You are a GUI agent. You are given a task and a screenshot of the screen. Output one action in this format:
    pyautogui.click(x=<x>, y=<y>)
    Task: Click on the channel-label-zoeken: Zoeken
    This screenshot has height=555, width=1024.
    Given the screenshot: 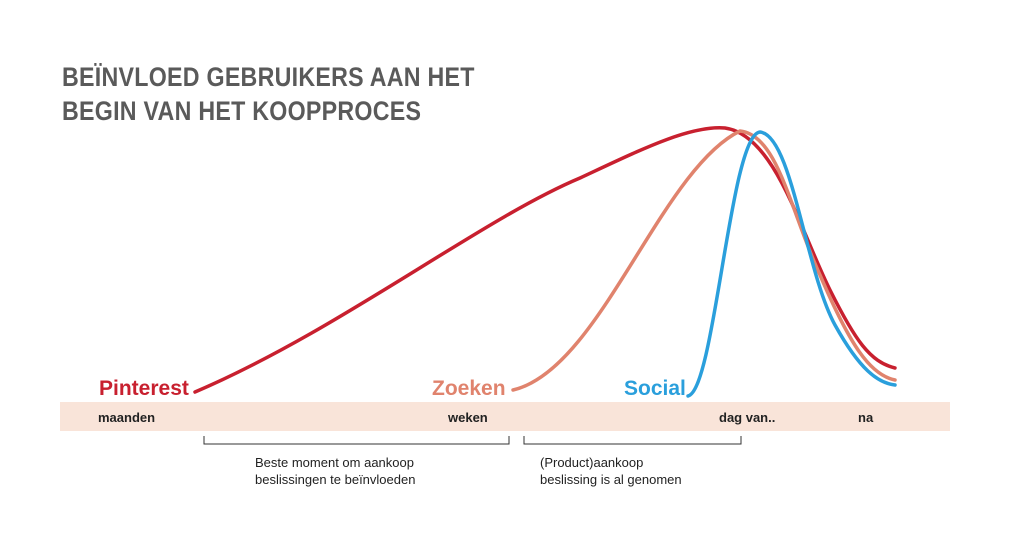 What is the action you would take?
    pyautogui.click(x=469, y=388)
    